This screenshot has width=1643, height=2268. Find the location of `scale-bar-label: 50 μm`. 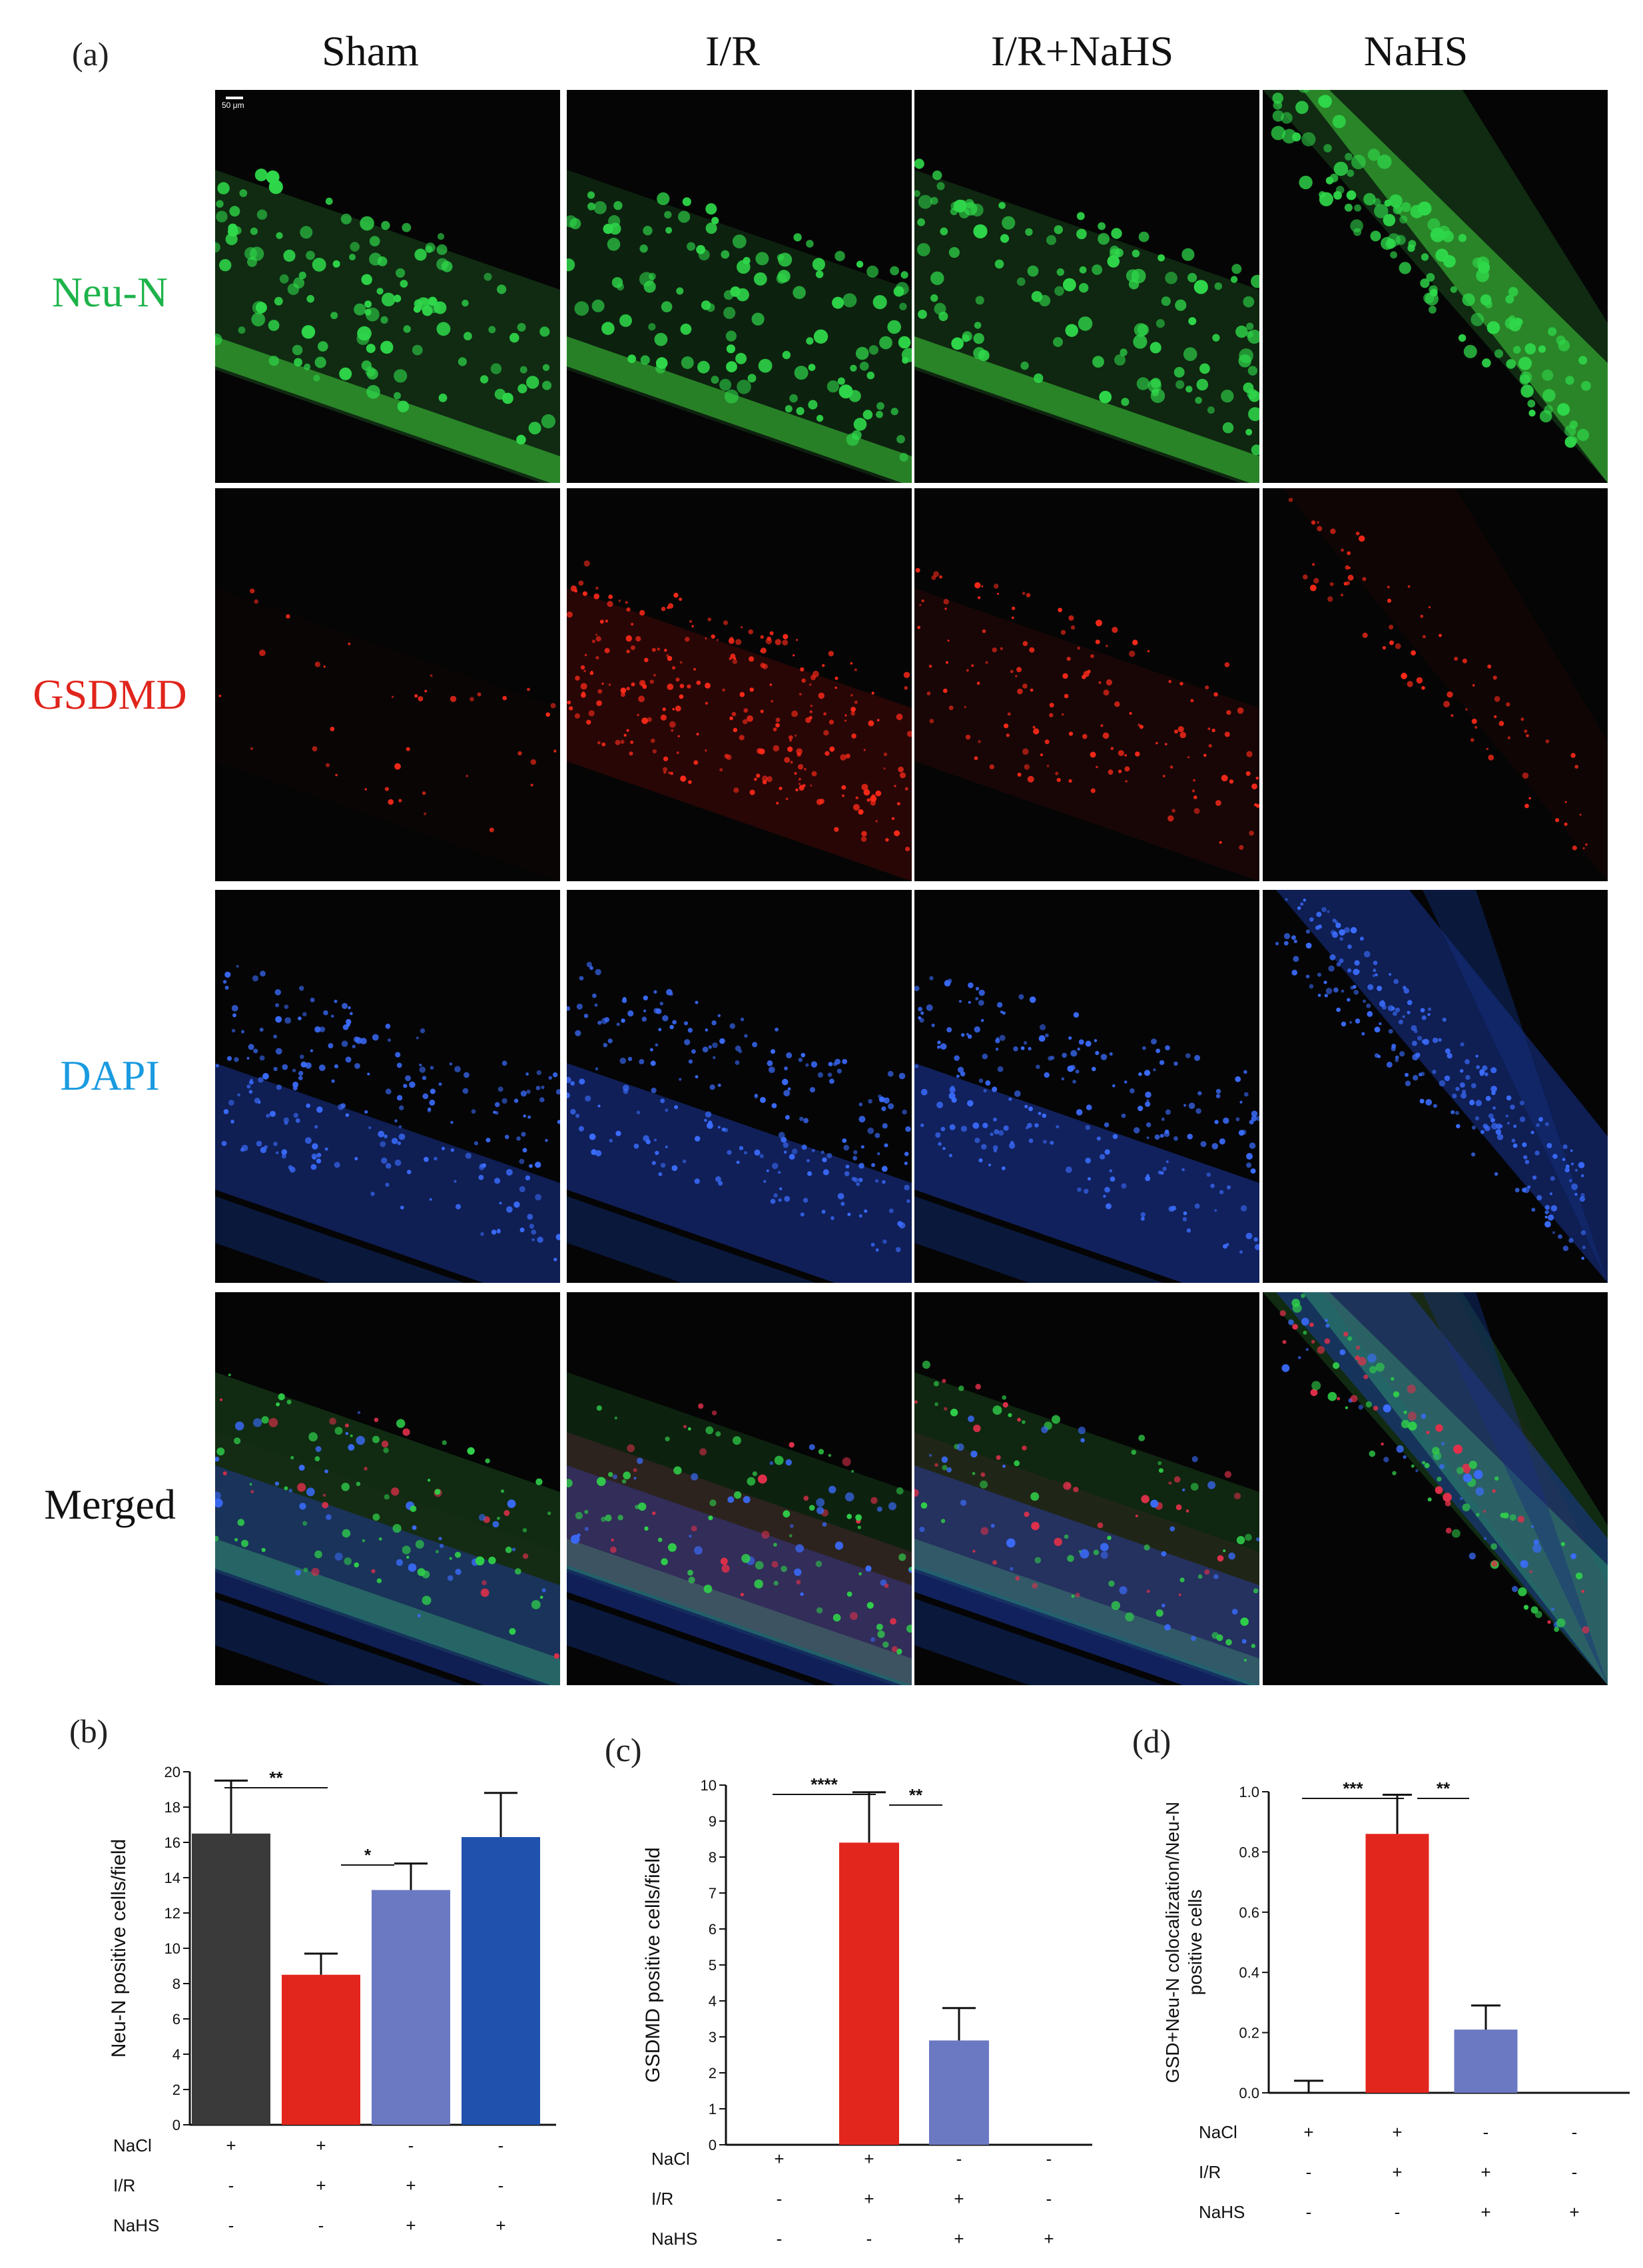

scale-bar-label: 50 μm is located at coordinates (233, 106).